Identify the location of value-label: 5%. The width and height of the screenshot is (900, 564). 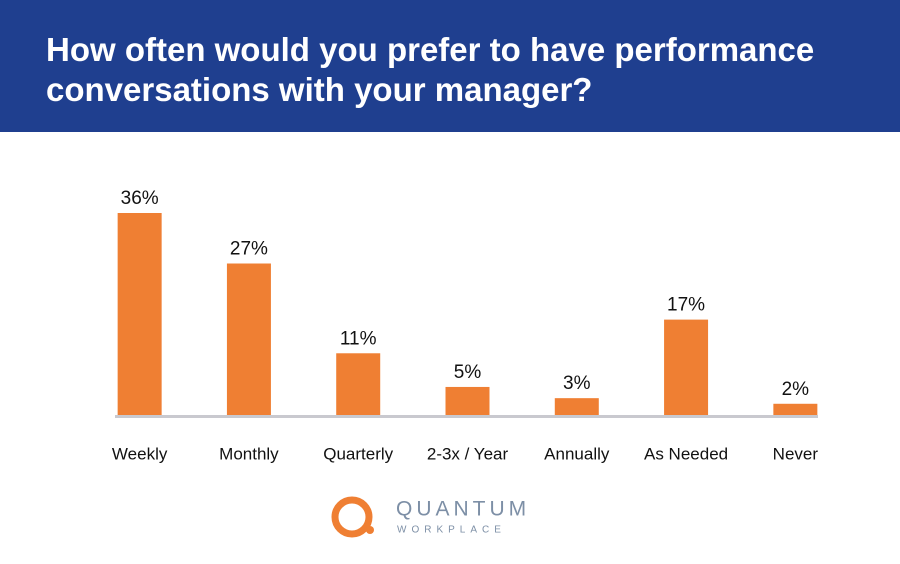
(468, 372).